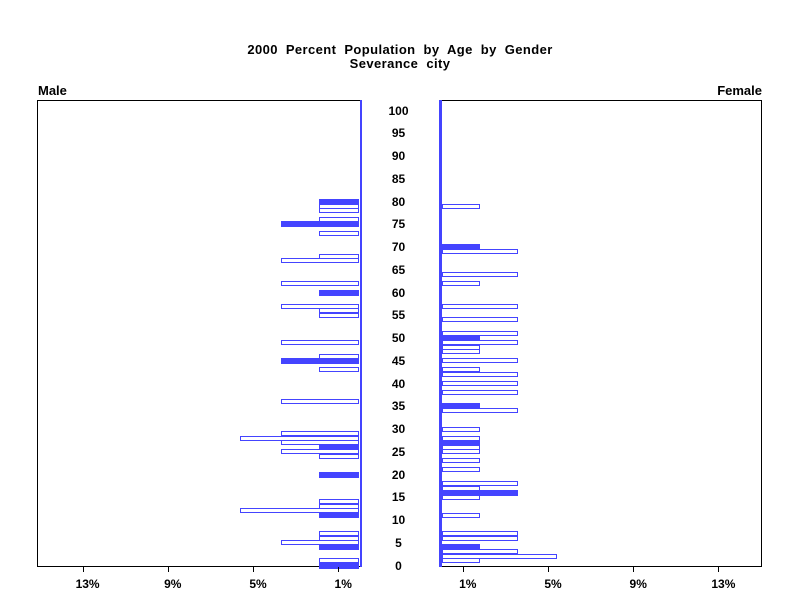  Describe the element at coordinates (360, 333) in the screenshot. I see `male-age-axis-line` at that location.